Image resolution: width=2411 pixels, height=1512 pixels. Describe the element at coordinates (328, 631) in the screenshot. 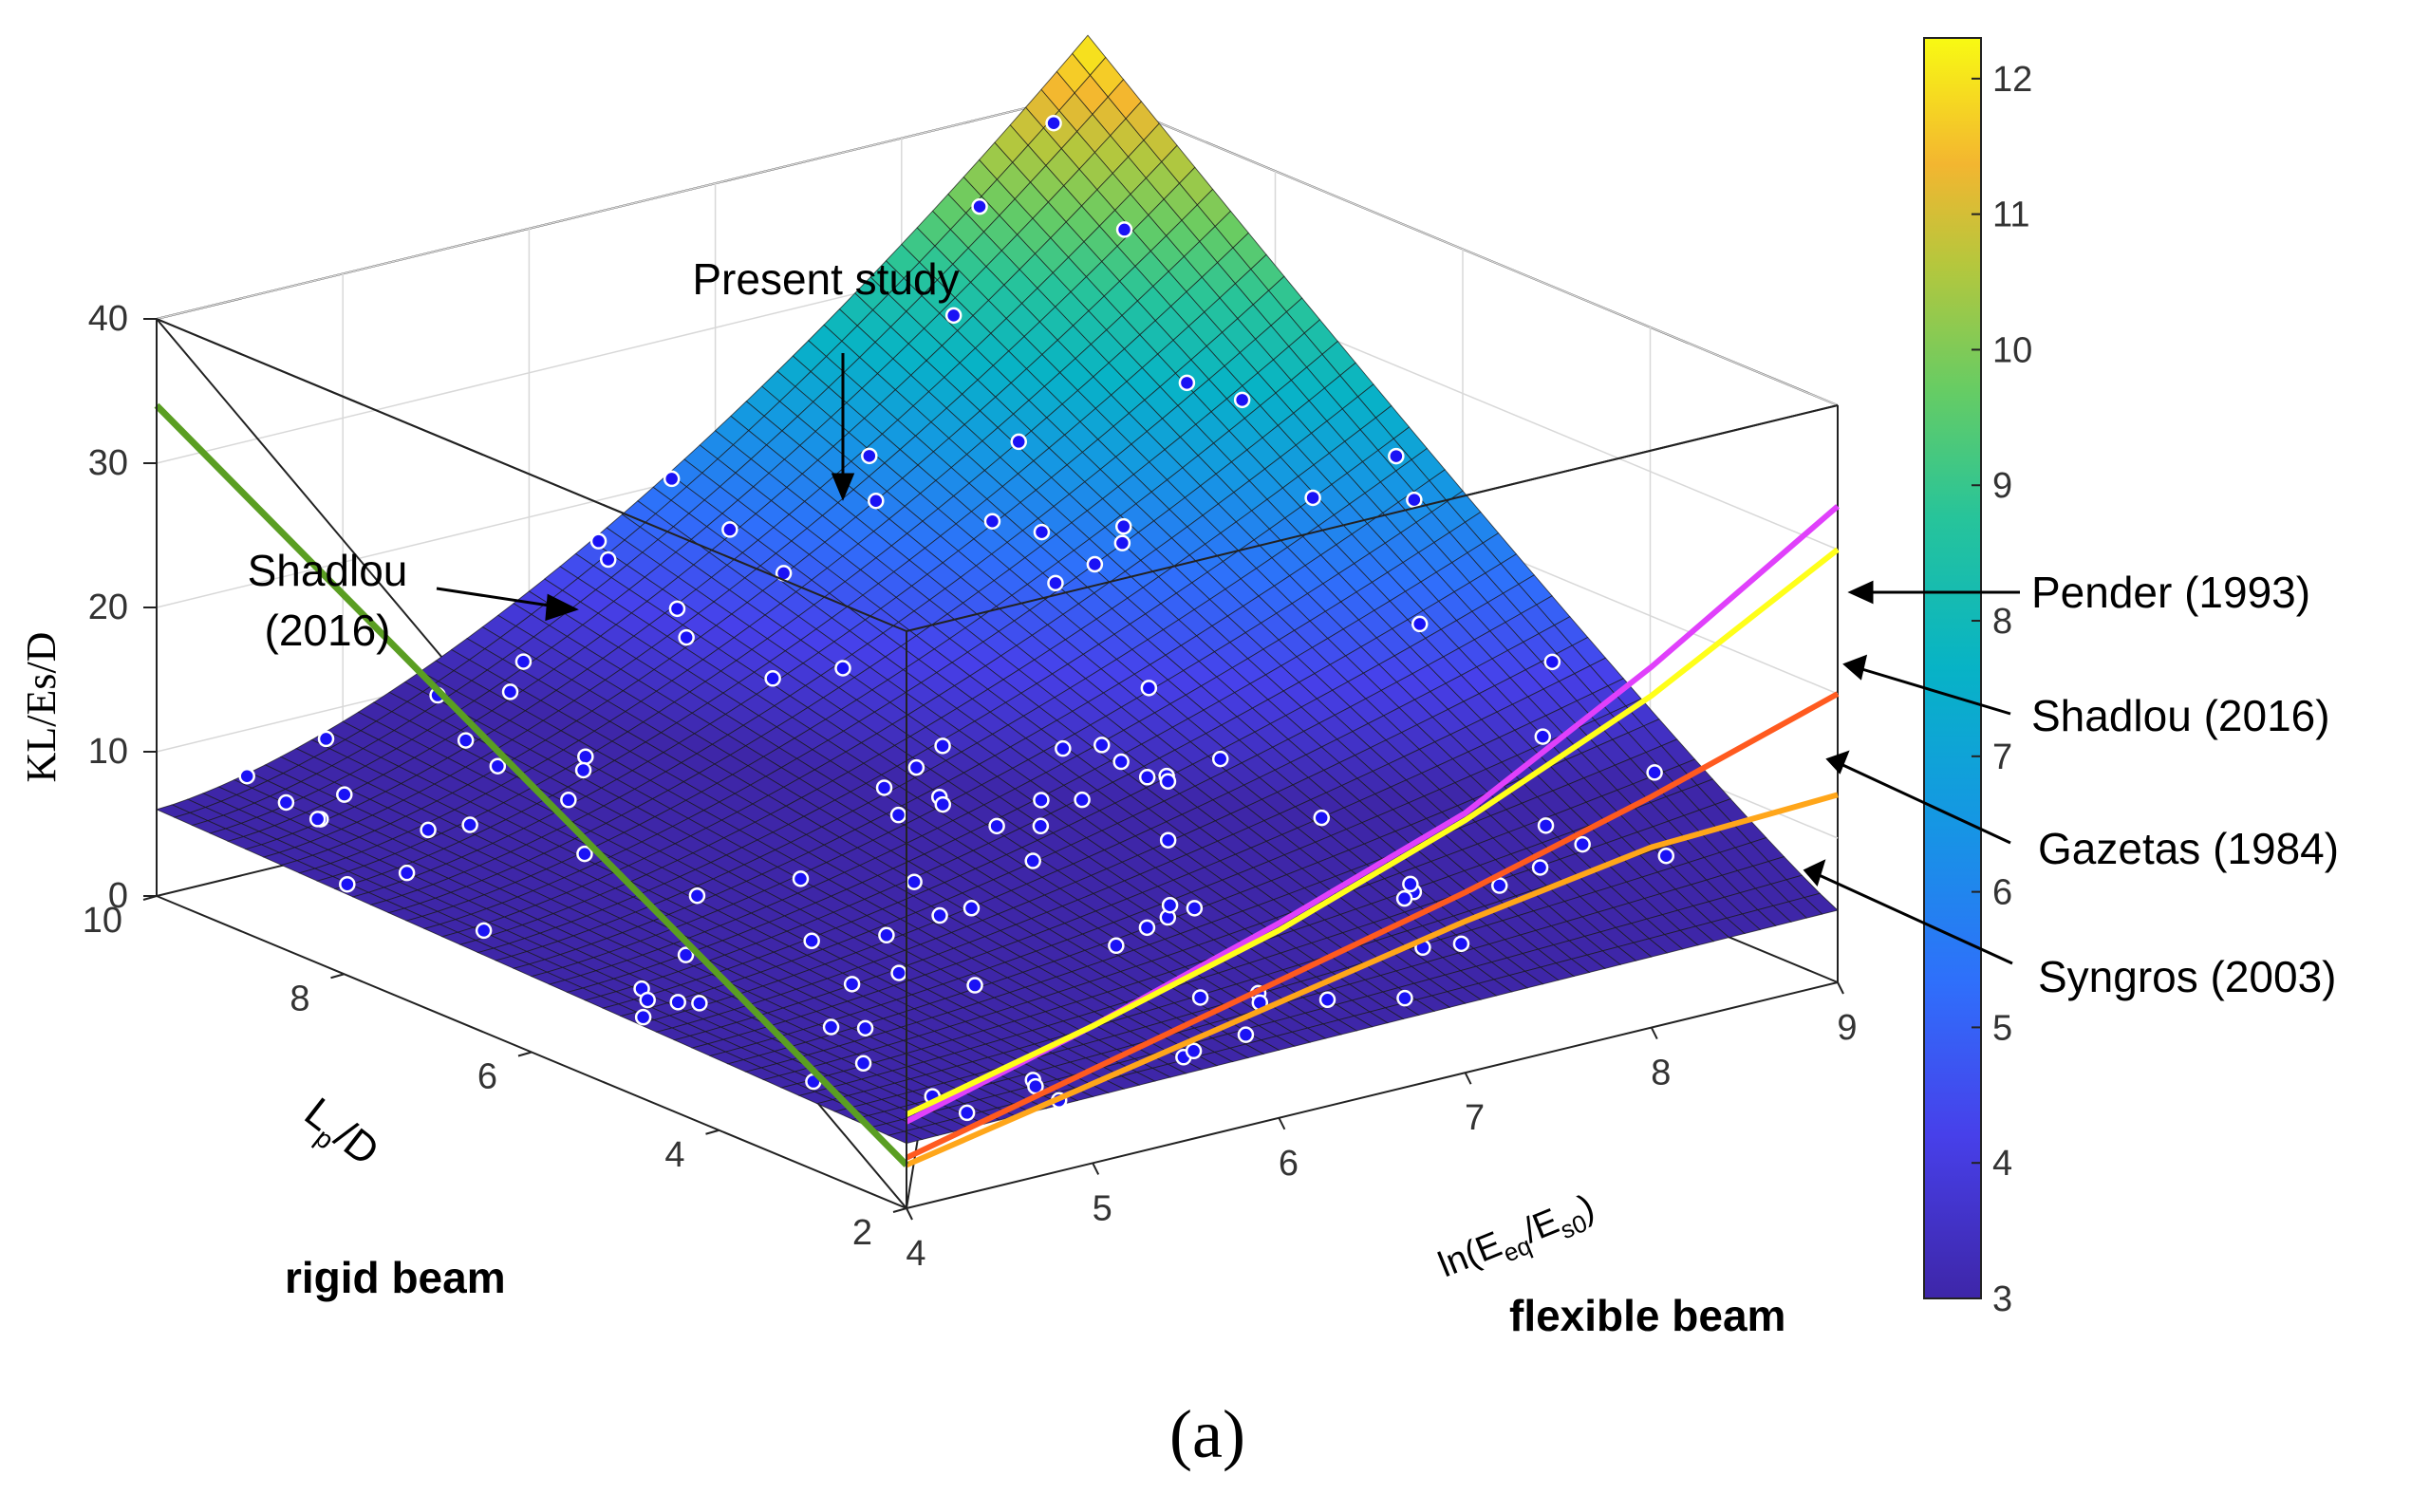

I see `annotation-shadlou-left-2: (2016)` at that location.